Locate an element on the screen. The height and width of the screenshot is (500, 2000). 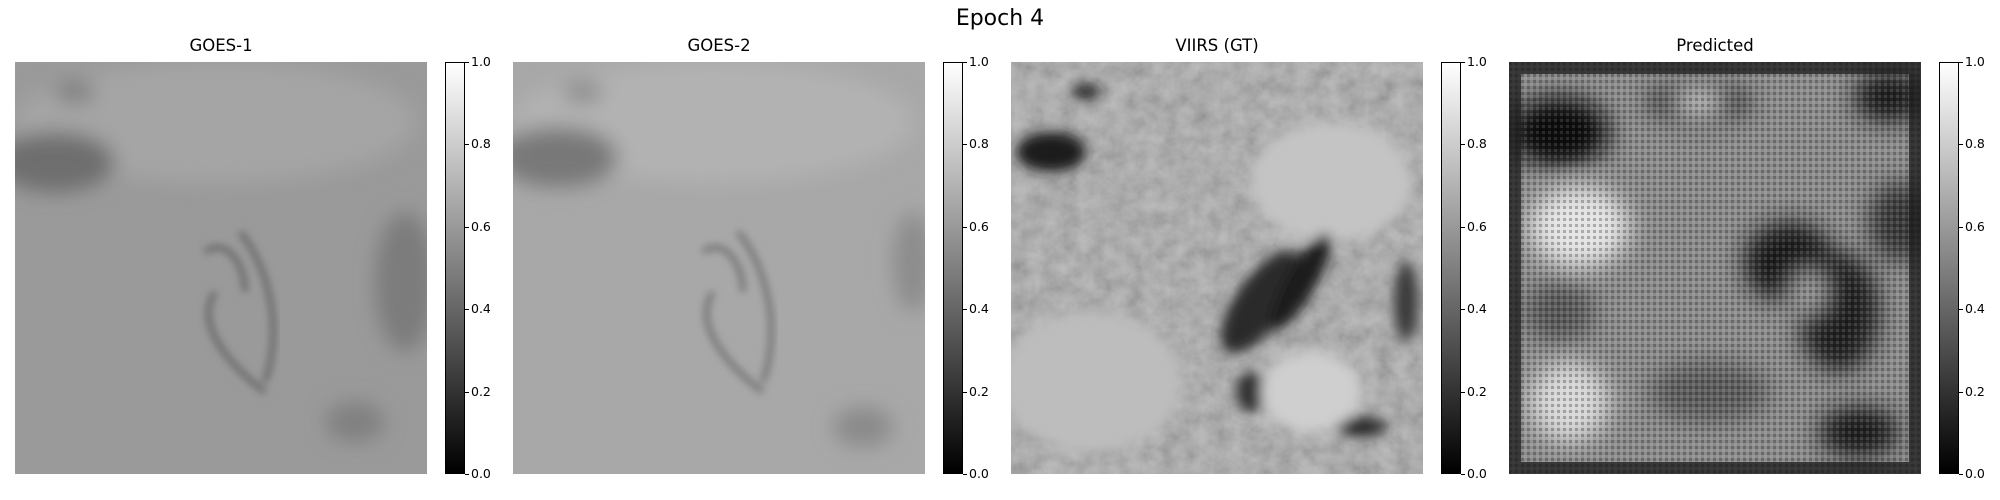
panel-title-predicted: Predicted is located at coordinates (1715, 45).